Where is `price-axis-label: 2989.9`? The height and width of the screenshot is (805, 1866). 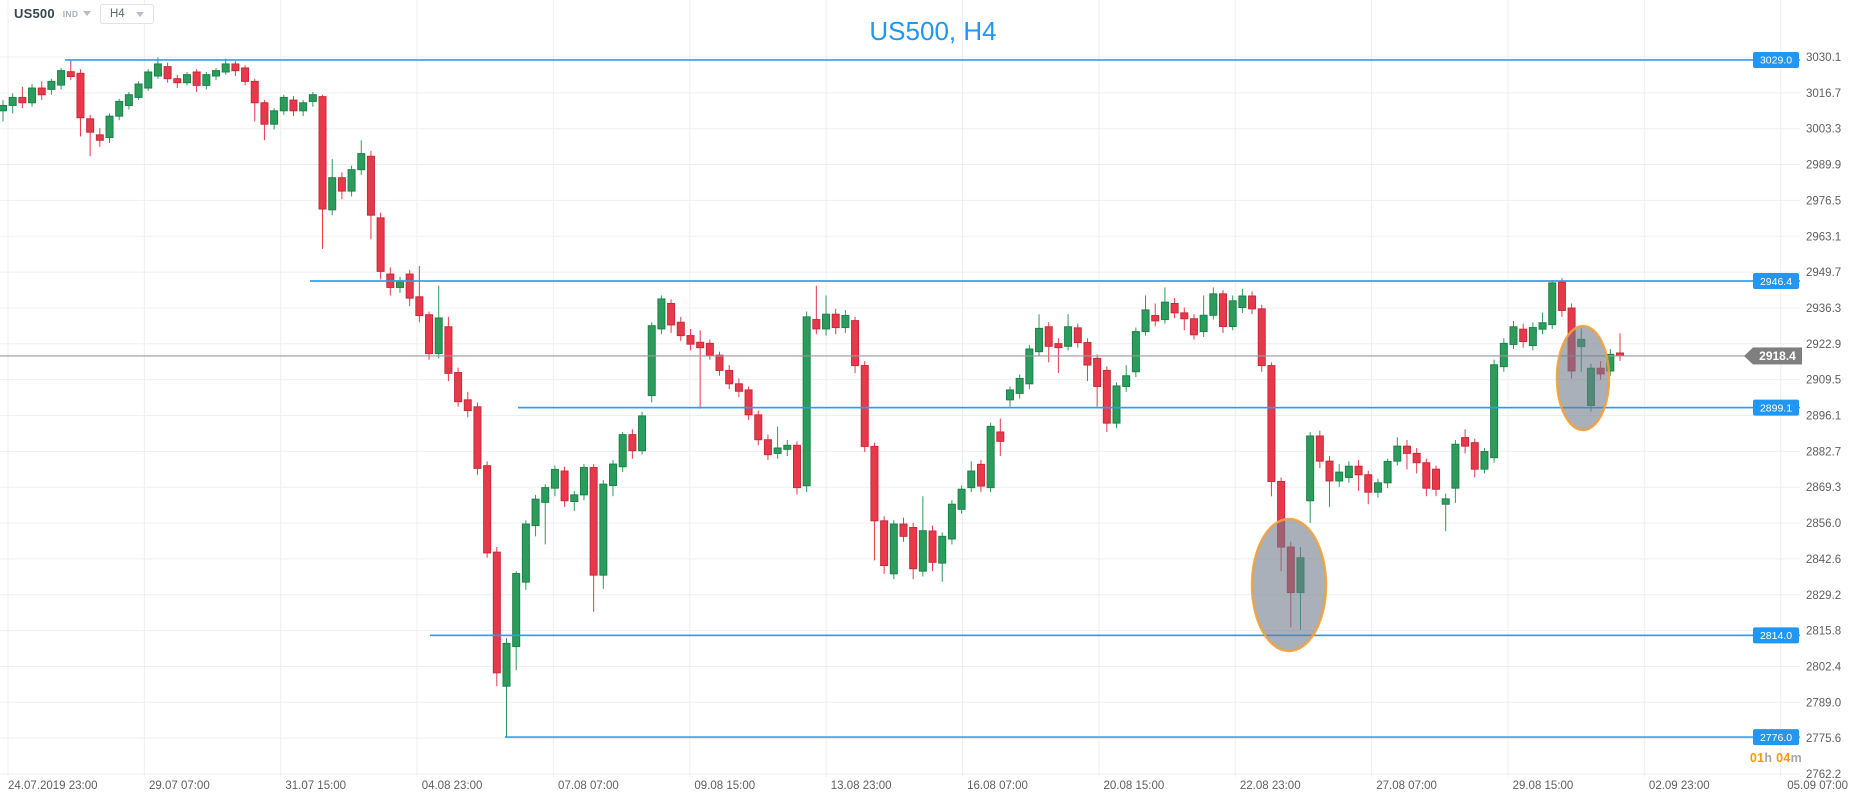 price-axis-label: 2989.9 is located at coordinates (1823, 166).